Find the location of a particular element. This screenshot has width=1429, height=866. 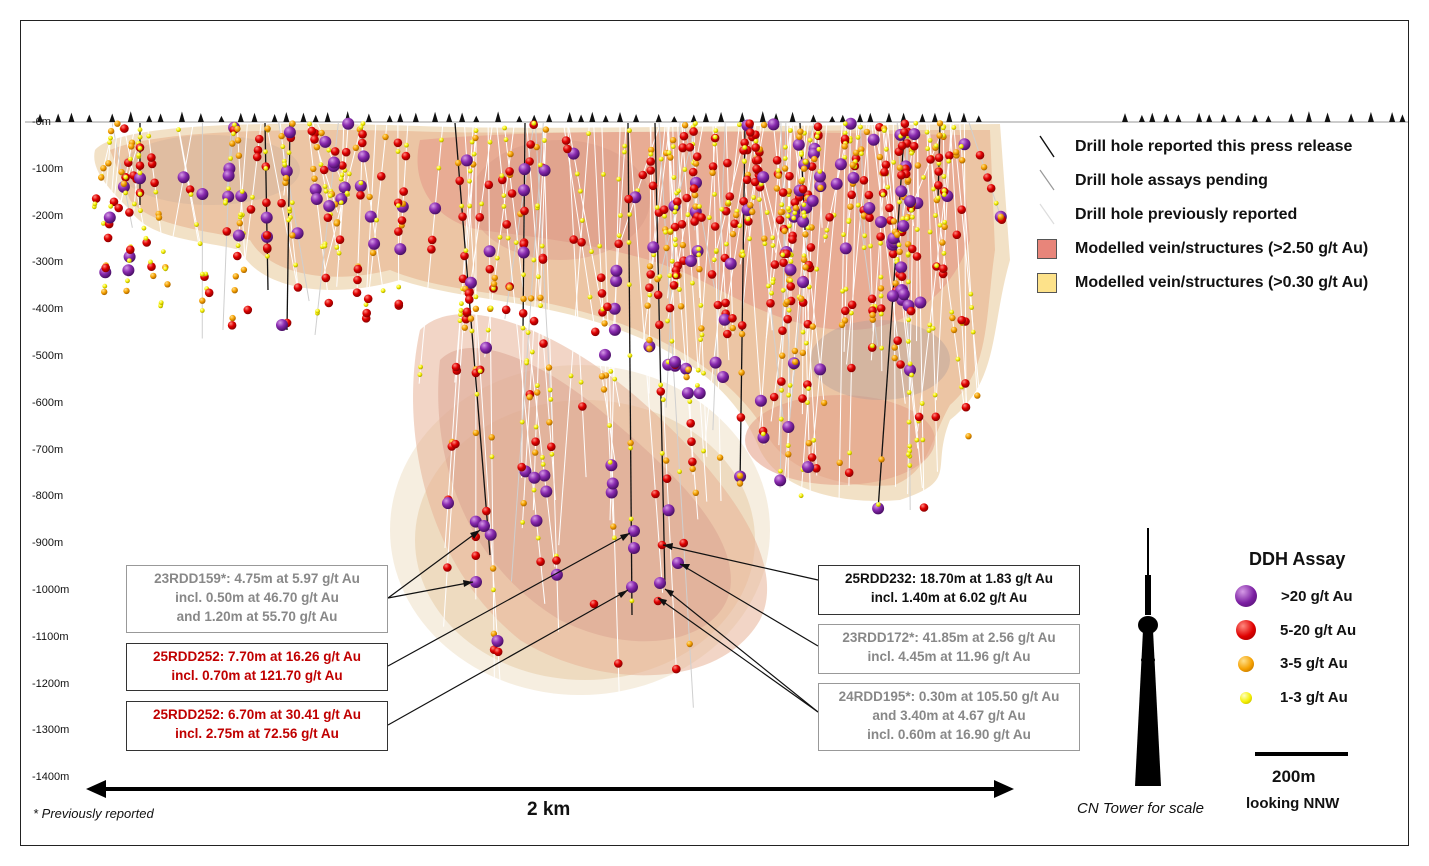

assay-legend-title: DDH Assay is located at coordinates (1297, 559).